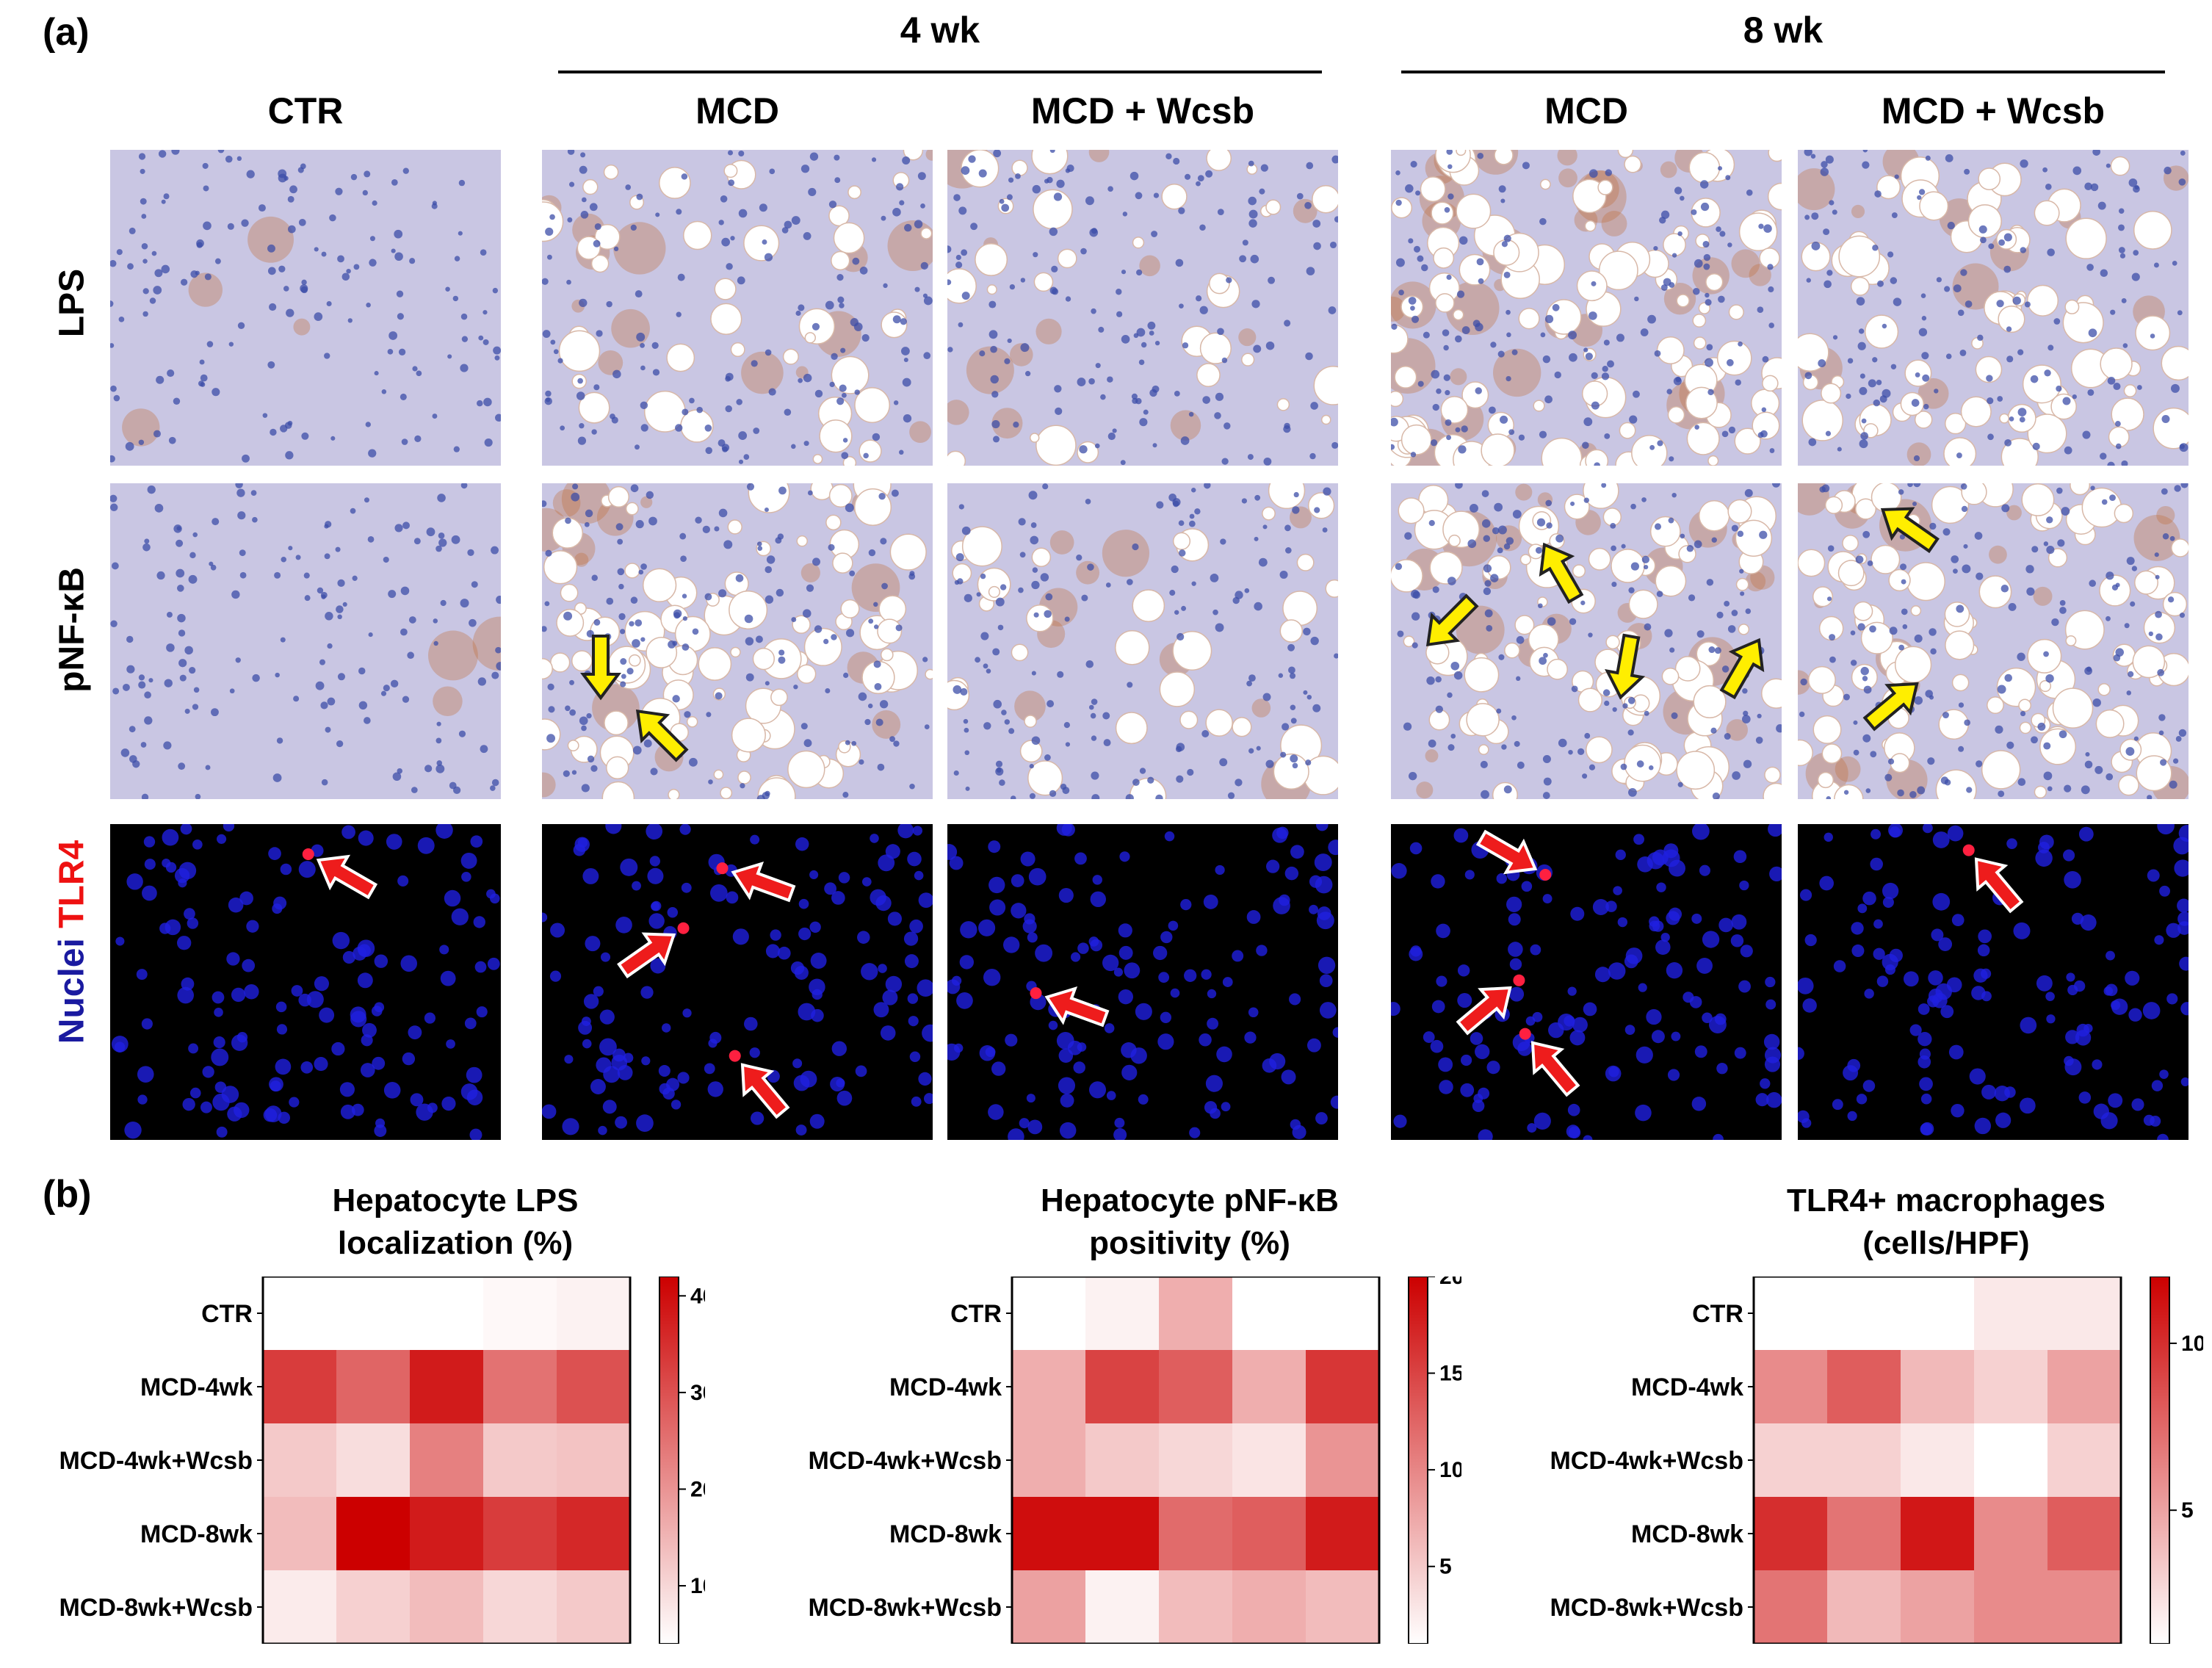 The width and height of the screenshot is (2212, 1668). Describe the element at coordinates (455, 1222) in the screenshot. I see `heatmap-title-lps: Hepatocyte LPS localization (%)` at that location.